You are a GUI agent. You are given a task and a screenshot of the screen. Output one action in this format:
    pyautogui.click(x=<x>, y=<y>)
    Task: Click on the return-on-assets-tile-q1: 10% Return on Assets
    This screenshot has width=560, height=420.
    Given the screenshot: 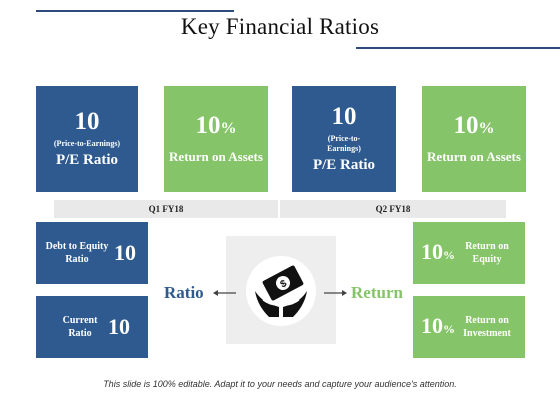 What is the action you would take?
    pyautogui.click(x=216, y=139)
    